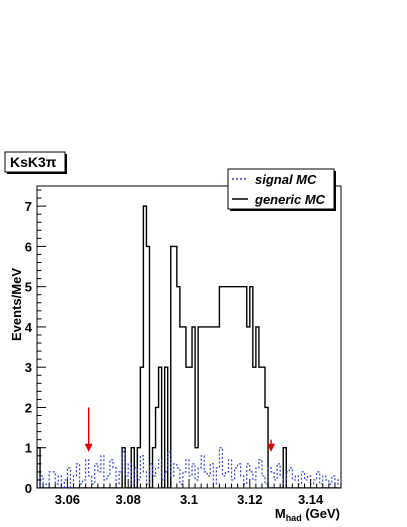  Describe the element at coordinates (321, 513) in the screenshot. I see `x-axis-title-unit: (GeV)` at that location.